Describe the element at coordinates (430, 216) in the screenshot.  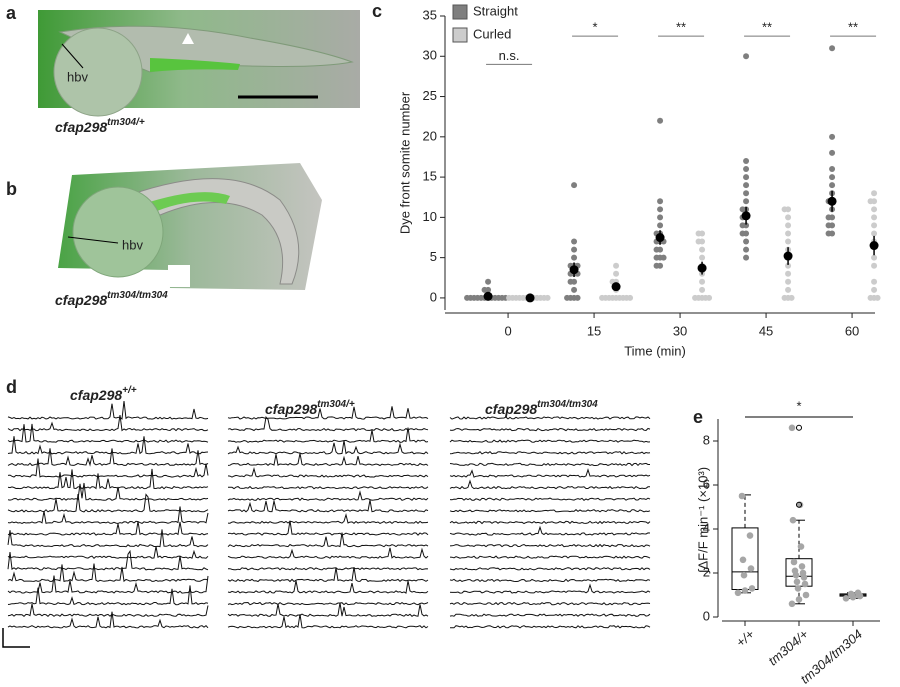
I see `y-tick-label: 10` at that location.